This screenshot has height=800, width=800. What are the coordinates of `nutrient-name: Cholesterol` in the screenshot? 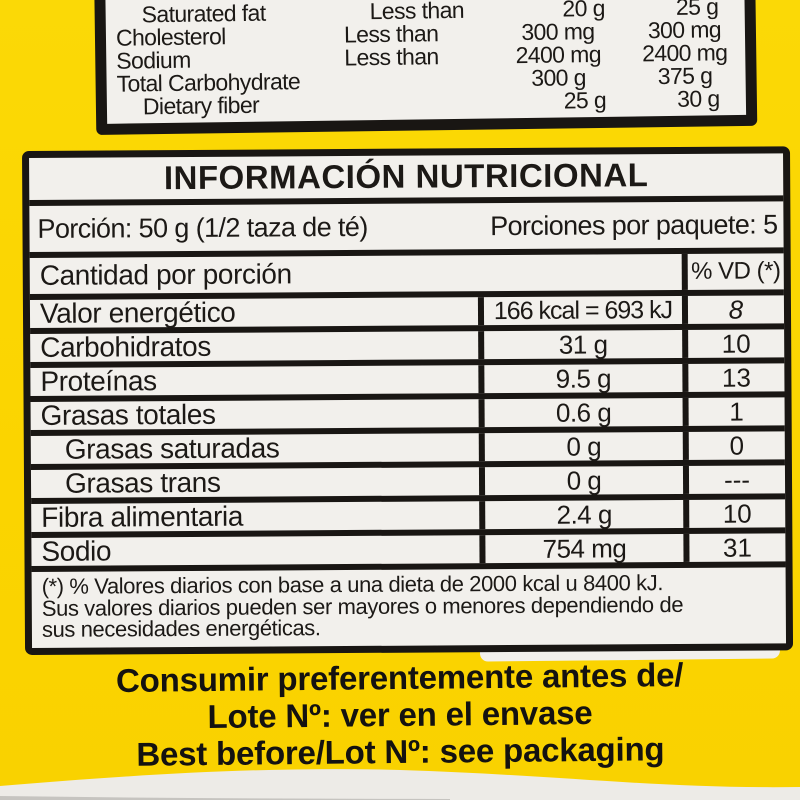 It's located at (170, 37).